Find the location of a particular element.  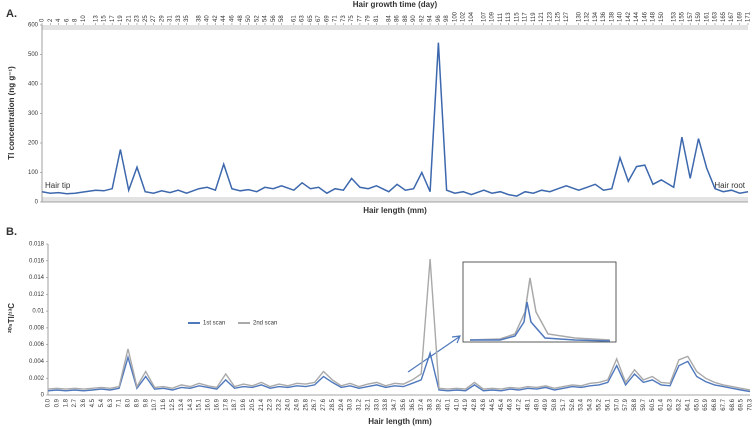

x-tick-label: 3.6 is located at coordinates (84, 402).